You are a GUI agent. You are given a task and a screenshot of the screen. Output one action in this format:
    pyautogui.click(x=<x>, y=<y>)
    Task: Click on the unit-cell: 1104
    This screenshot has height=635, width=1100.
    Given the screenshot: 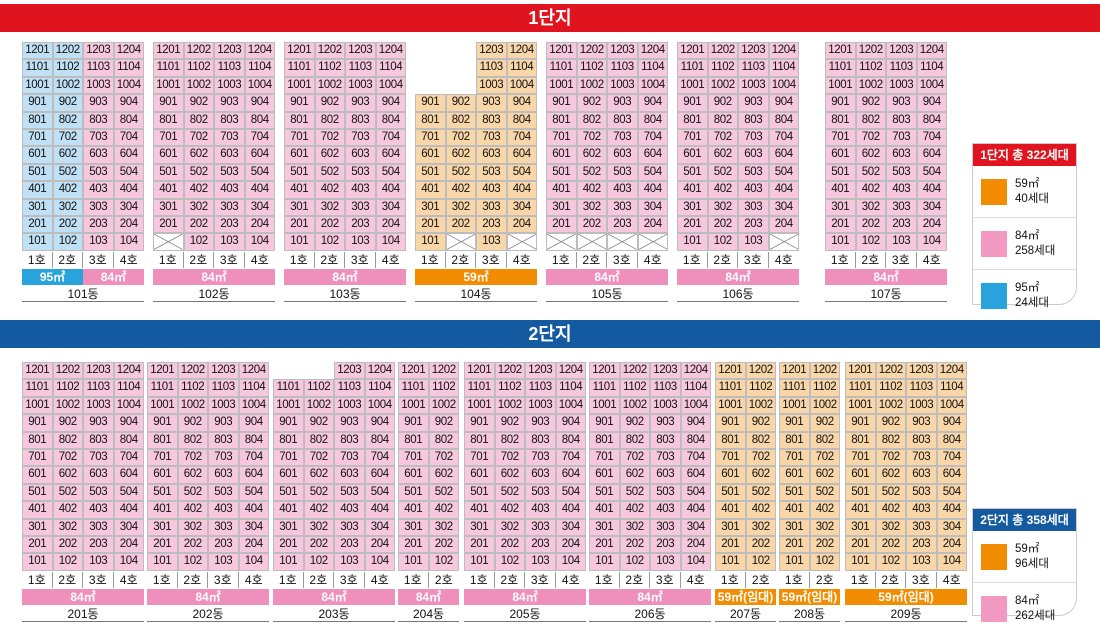 What is the action you would take?
    pyautogui.click(x=521, y=68)
    